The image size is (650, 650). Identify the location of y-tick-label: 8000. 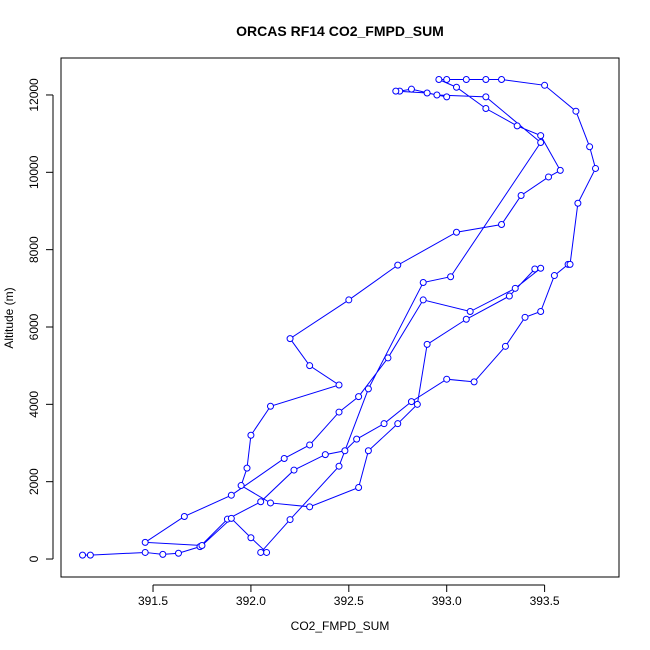
(34, 249).